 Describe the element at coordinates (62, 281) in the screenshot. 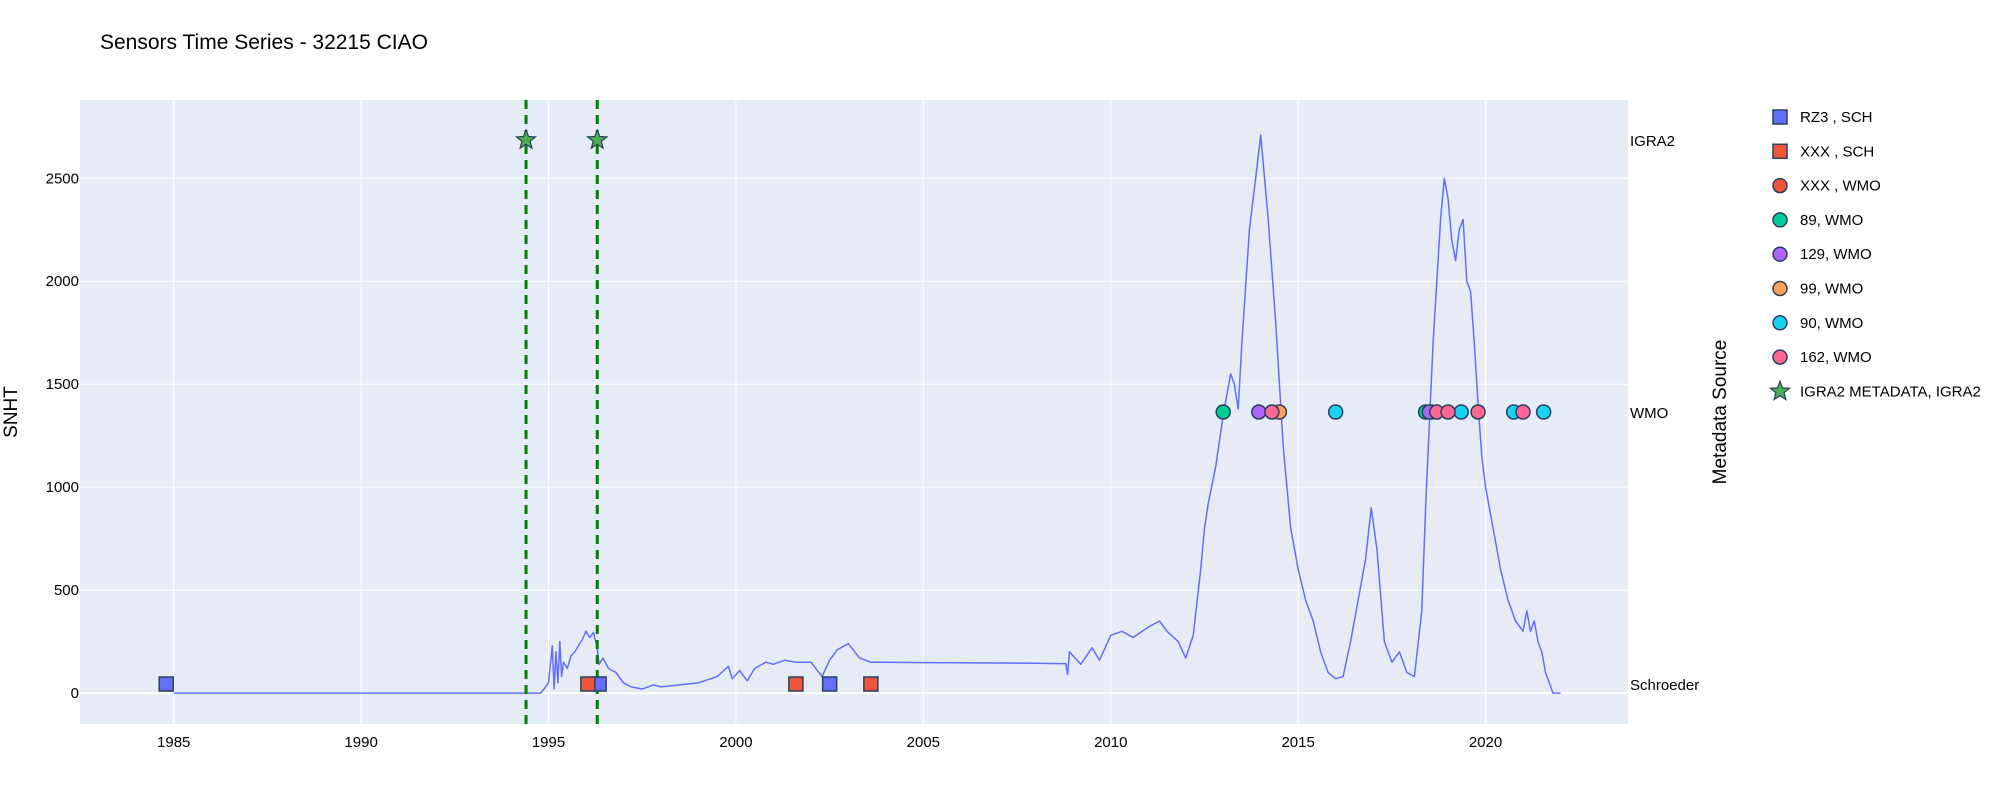

I see `y-tick-label: 2000` at that location.